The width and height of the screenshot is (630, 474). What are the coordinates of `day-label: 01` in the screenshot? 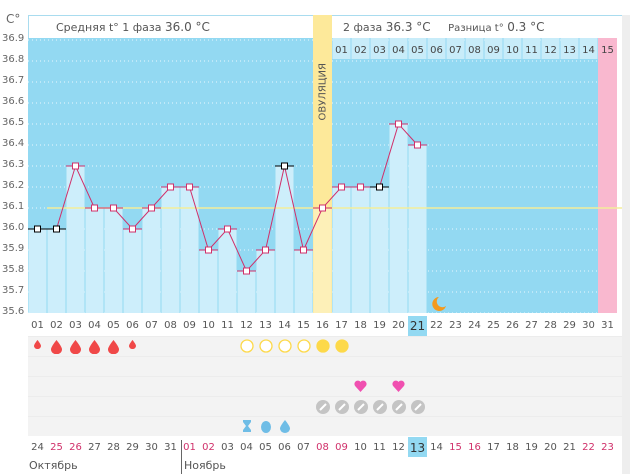 It's located at (37, 325).